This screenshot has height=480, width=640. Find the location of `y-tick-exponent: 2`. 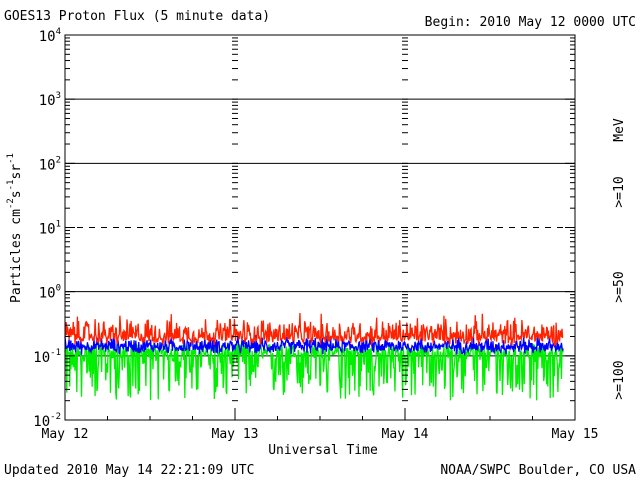

y-tick-exponent: 2 is located at coordinates (58, 160).